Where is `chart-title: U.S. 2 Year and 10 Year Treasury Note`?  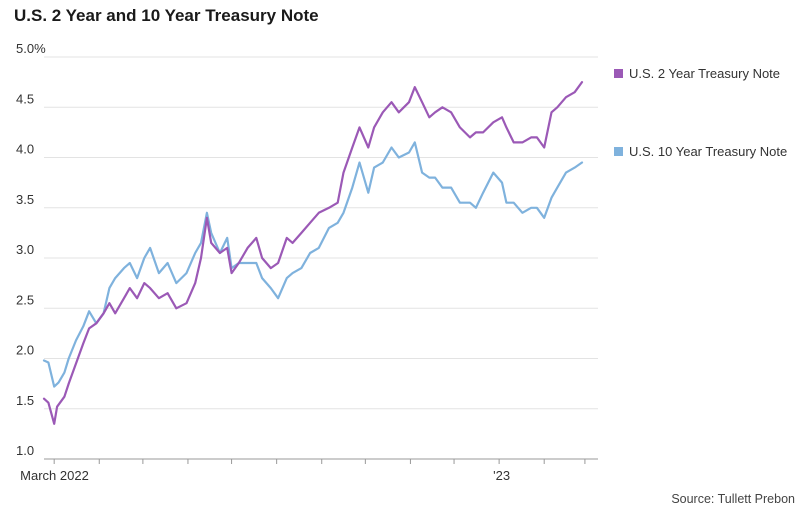
chart-title: U.S. 2 Year and 10 Year Treasury Note is located at coordinates (166, 15).